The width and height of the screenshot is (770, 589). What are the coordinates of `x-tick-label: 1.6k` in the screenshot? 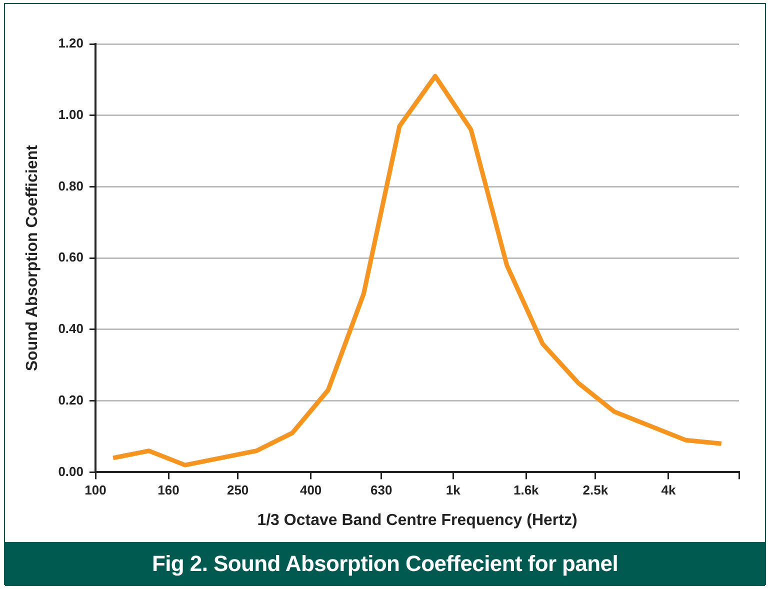 It's located at (526, 490).